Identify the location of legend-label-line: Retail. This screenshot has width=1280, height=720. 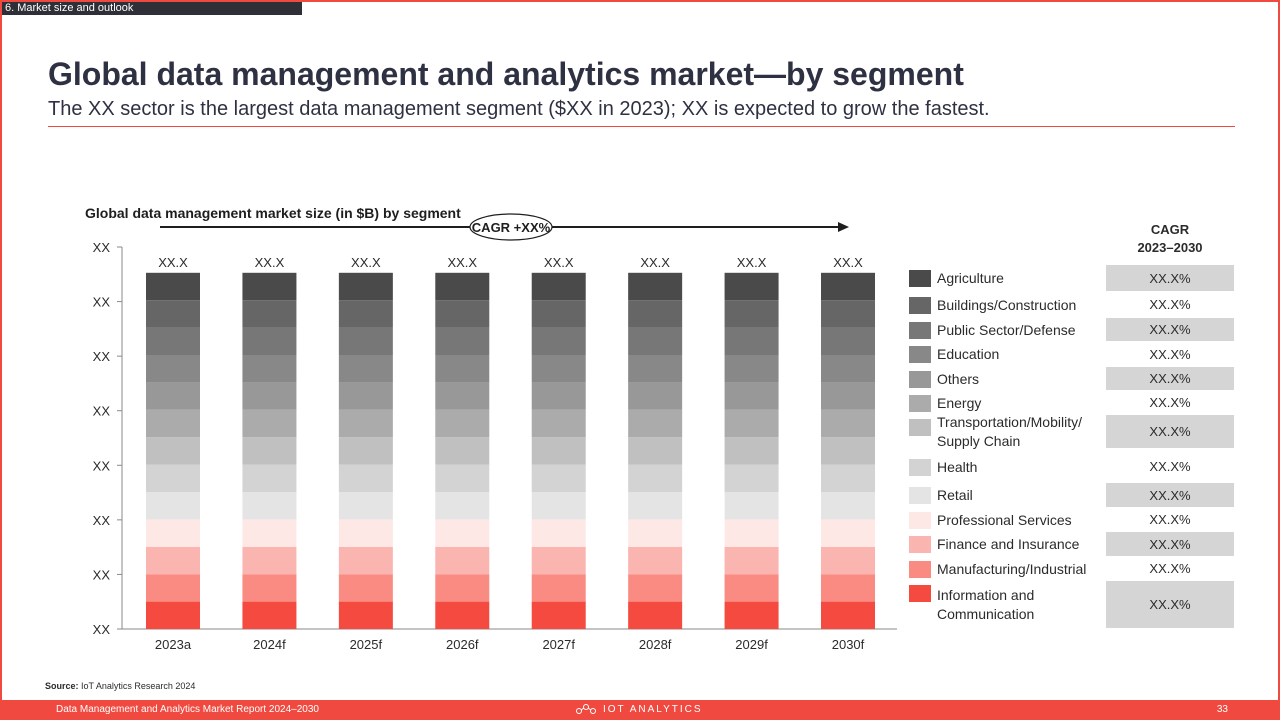
(955, 495).